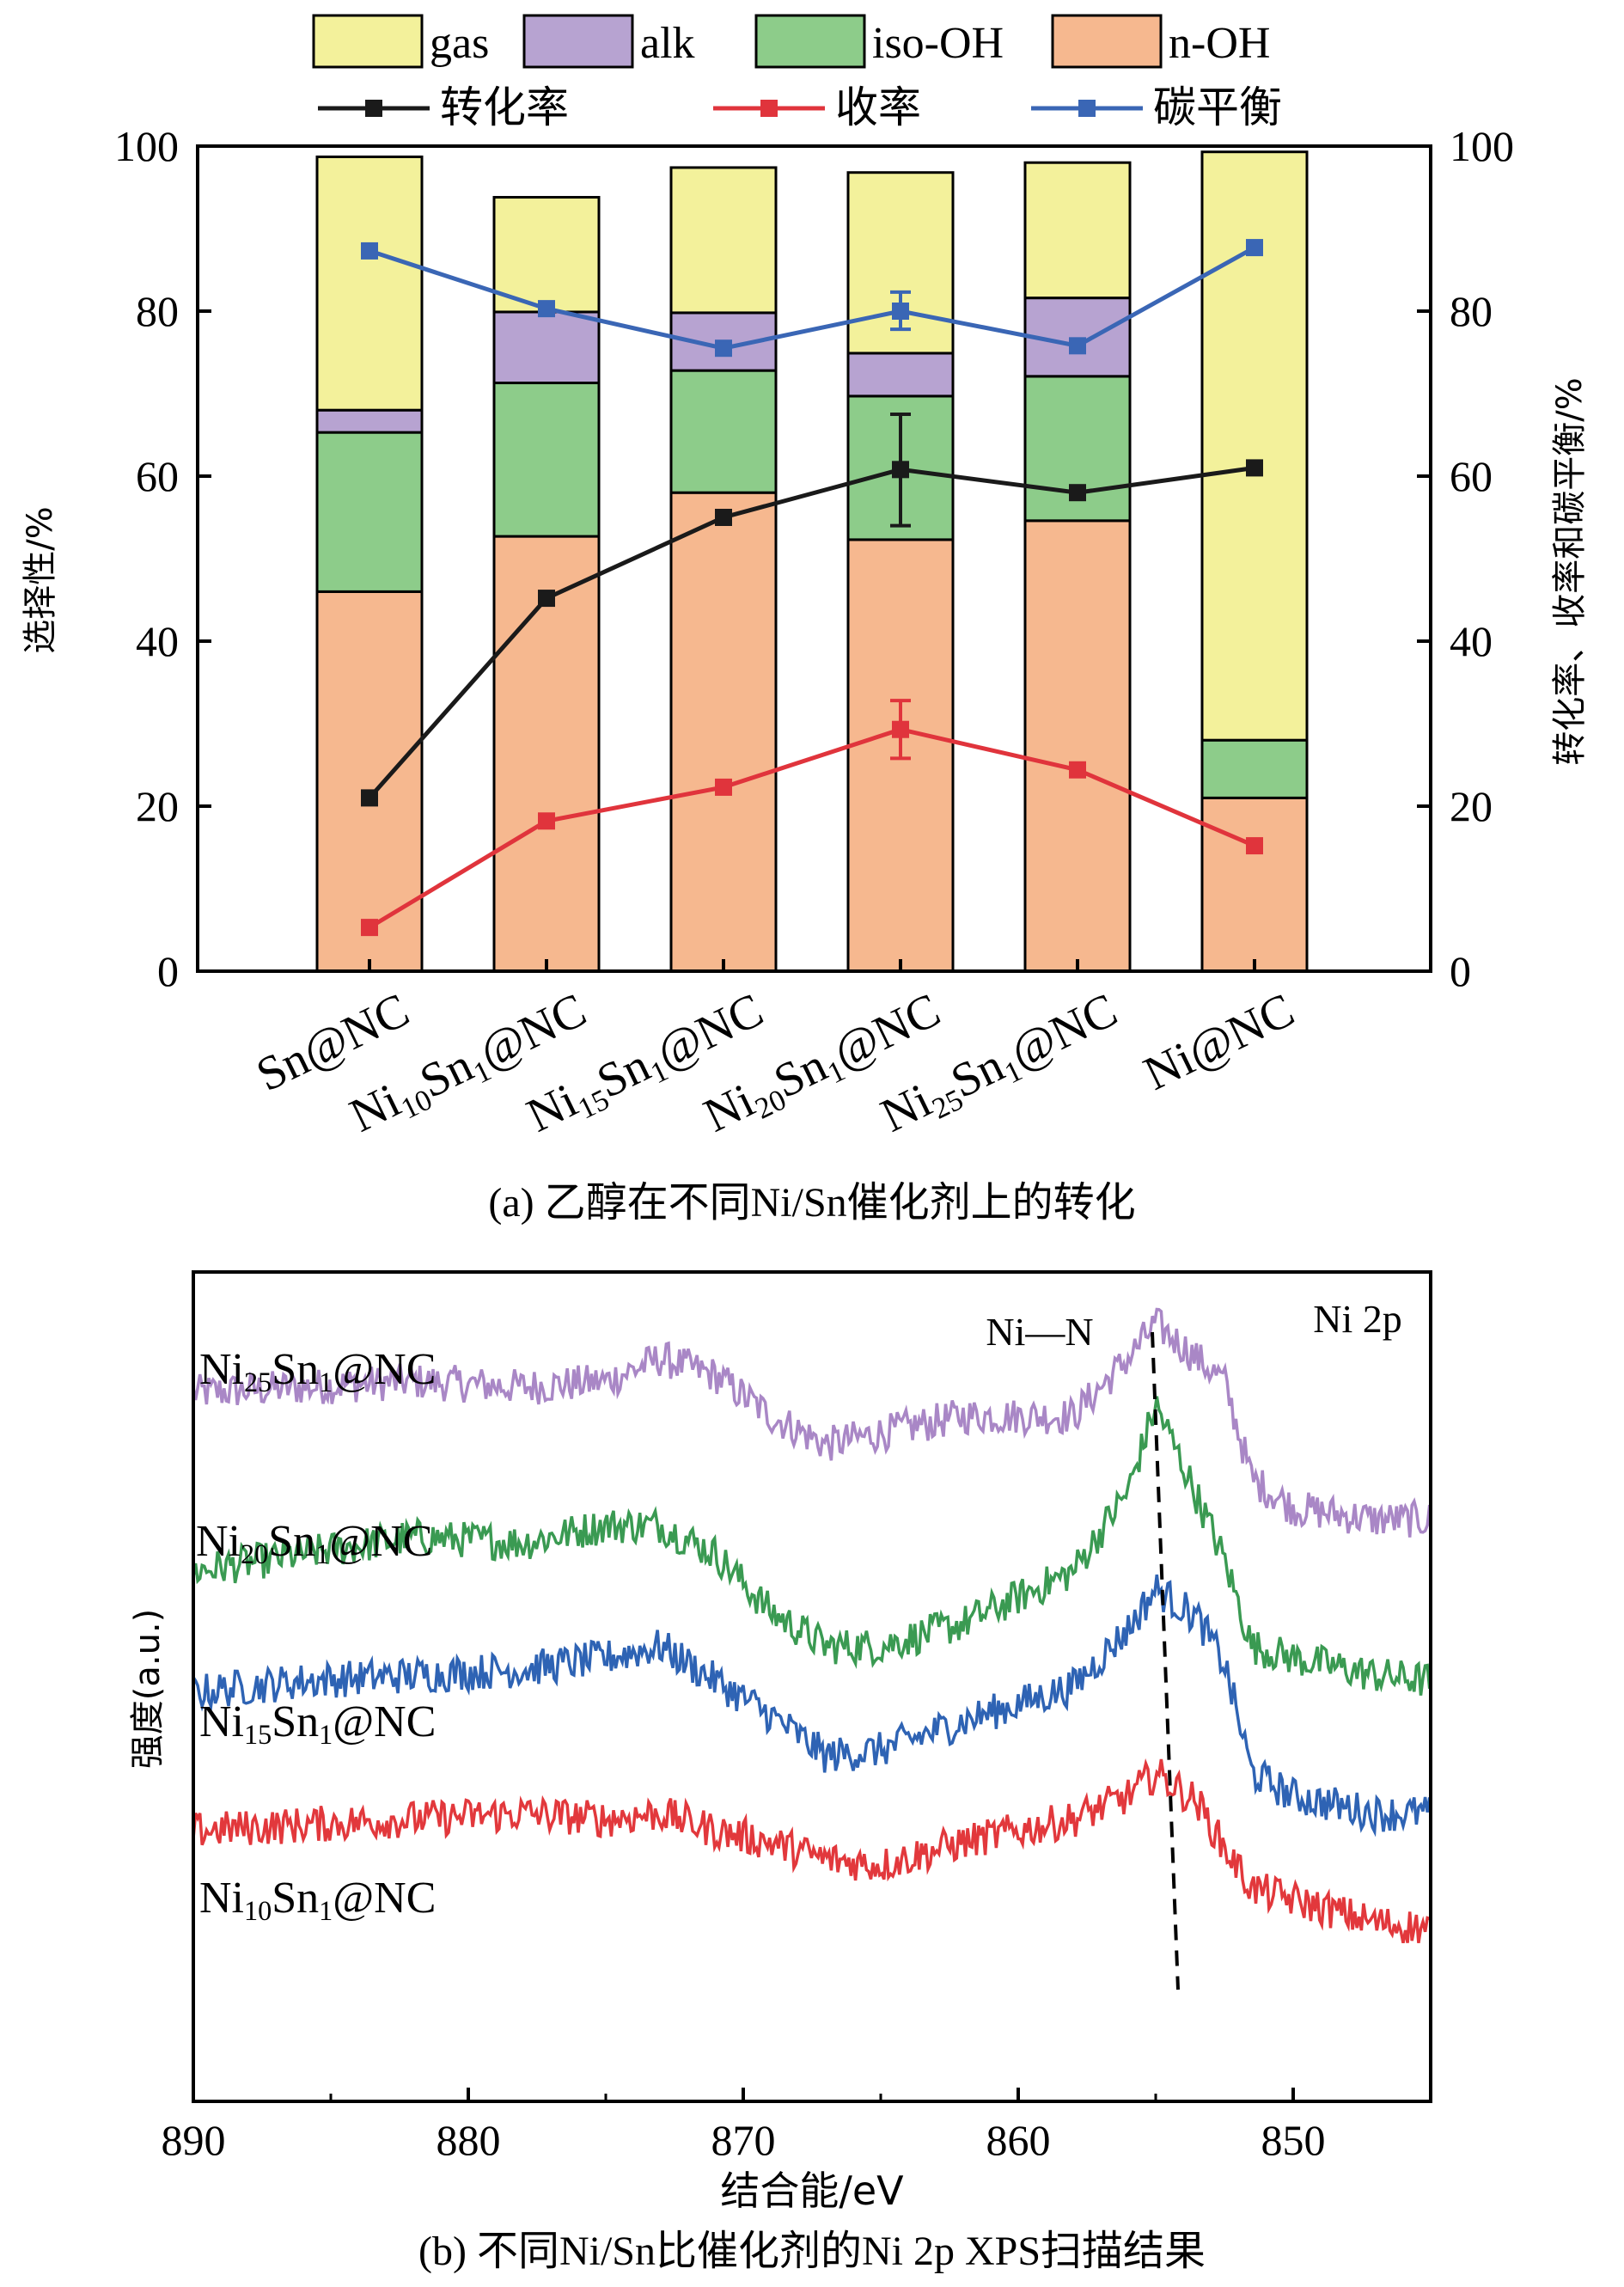  Describe the element at coordinates (1219, 1042) in the screenshot. I see `x-tick-label-Ni@NC: Ni@NC` at that location.